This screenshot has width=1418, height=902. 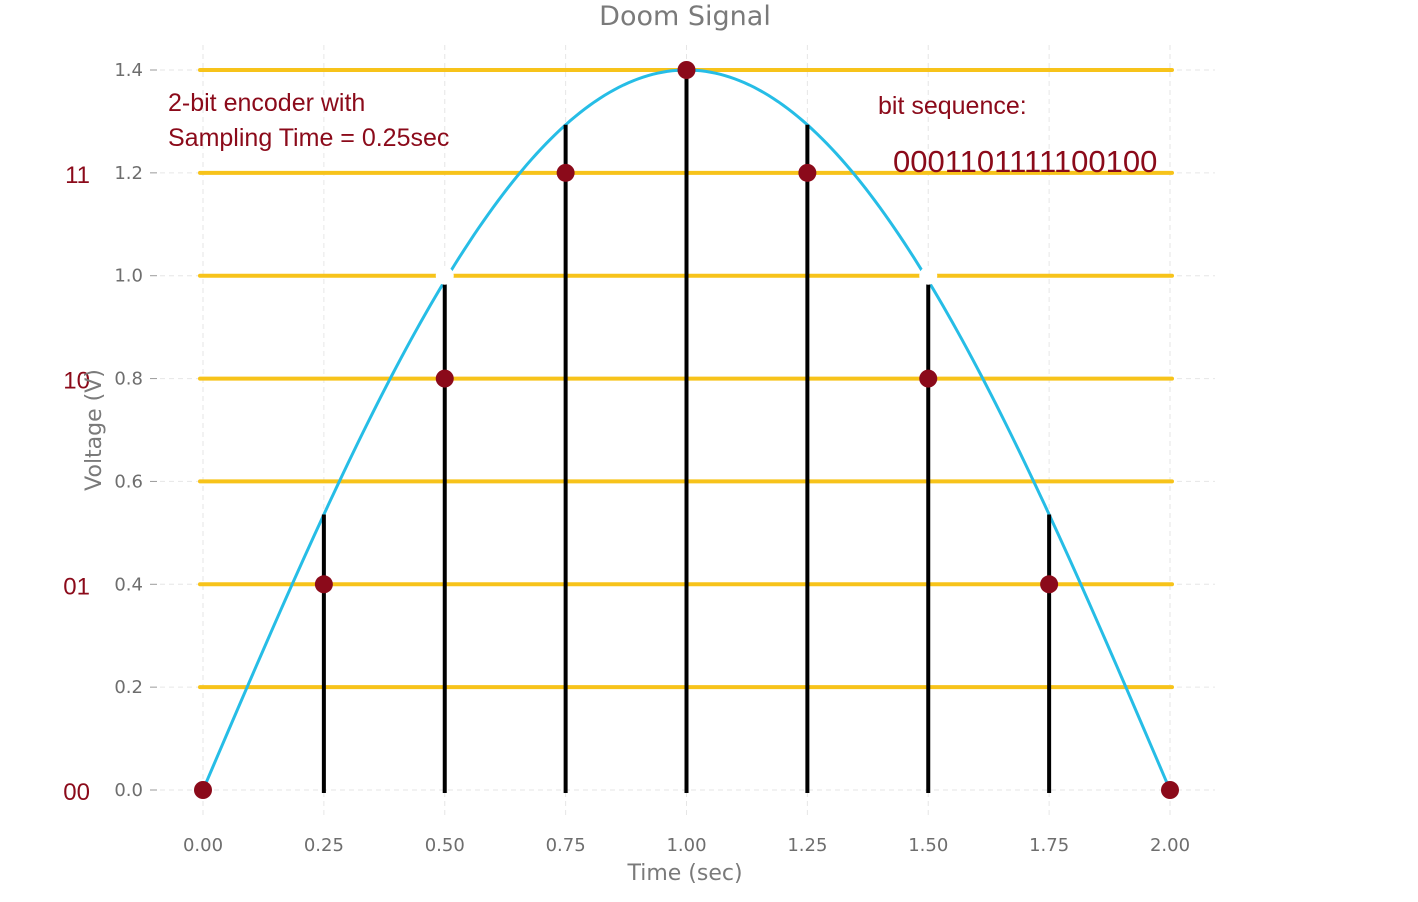 I want to click on code-label-10: 10, so click(x=76, y=381).